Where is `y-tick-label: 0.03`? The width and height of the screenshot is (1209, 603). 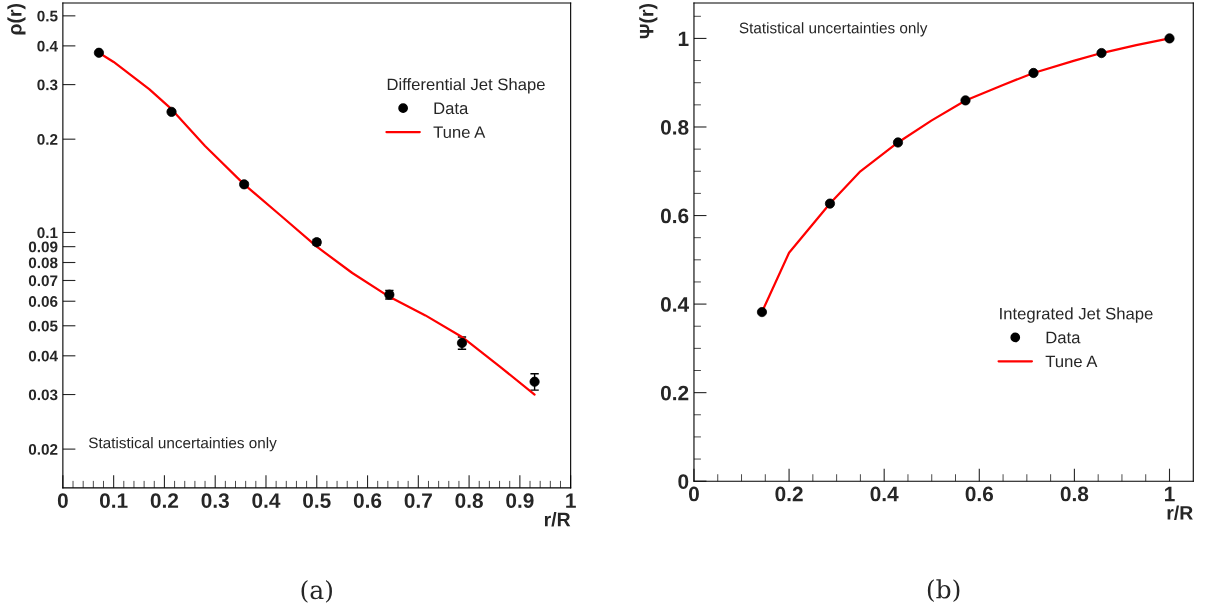 y-tick-label: 0.03 is located at coordinates (43, 395).